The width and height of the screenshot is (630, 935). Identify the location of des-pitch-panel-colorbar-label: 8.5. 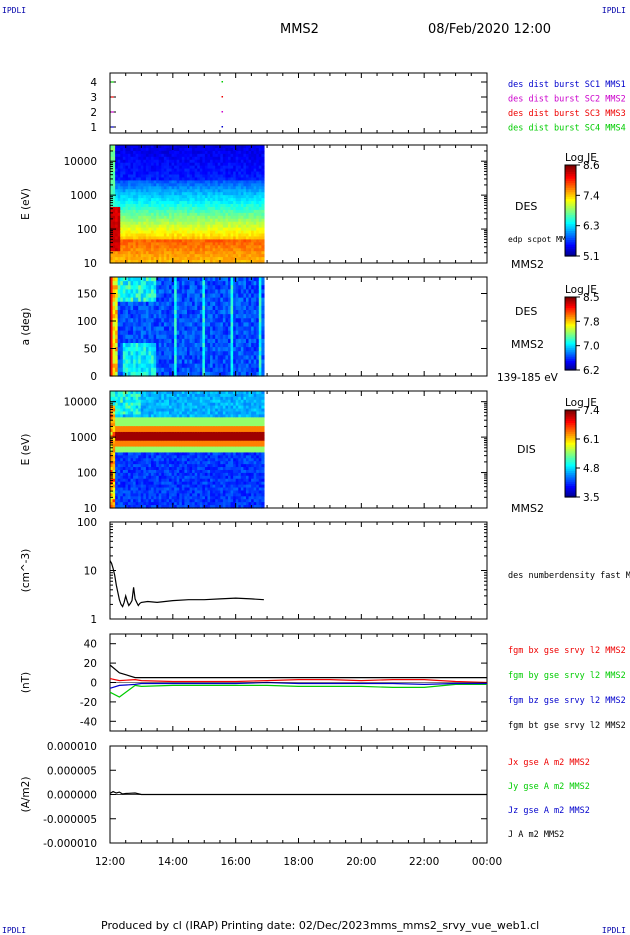
(591, 298).